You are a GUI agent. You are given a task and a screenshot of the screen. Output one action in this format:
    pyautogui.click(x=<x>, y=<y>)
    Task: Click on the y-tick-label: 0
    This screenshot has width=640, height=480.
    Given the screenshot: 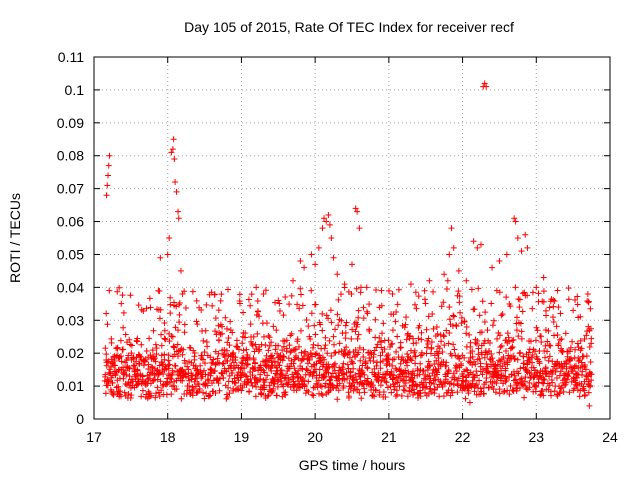 What is the action you would take?
    pyautogui.click(x=80, y=419)
    